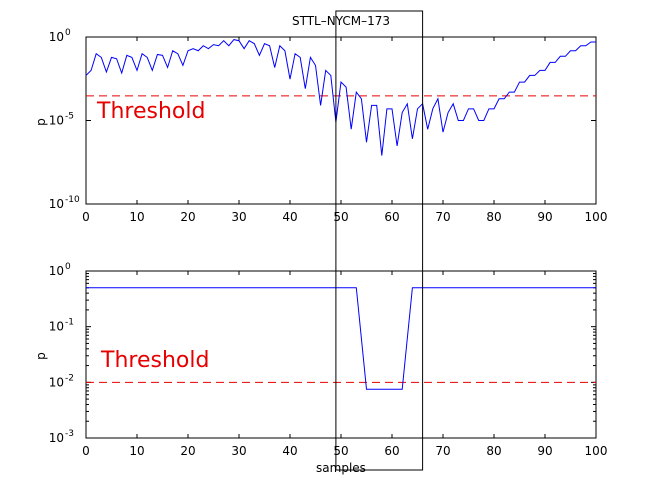  What do you see at coordinates (72, 200) in the screenshot?
I see `y-tick-exponent: -10` at bounding box center [72, 200].